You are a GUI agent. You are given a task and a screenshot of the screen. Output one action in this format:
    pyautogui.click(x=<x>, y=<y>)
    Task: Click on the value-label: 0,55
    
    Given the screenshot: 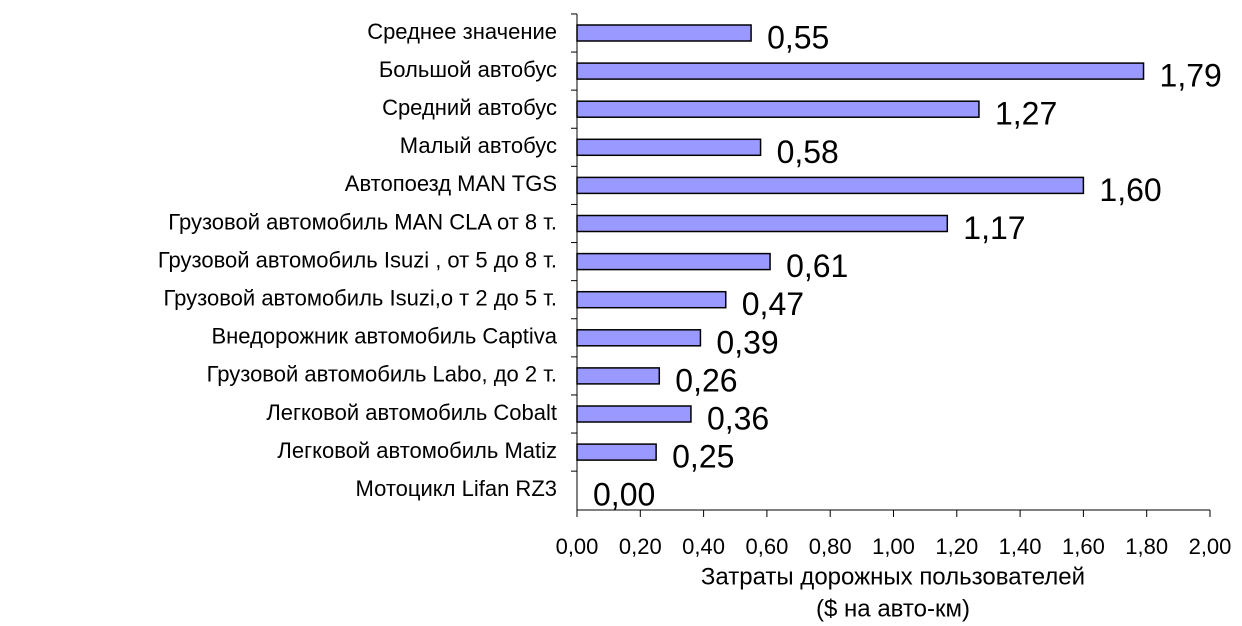 What is the action you would take?
    pyautogui.click(x=798, y=37)
    